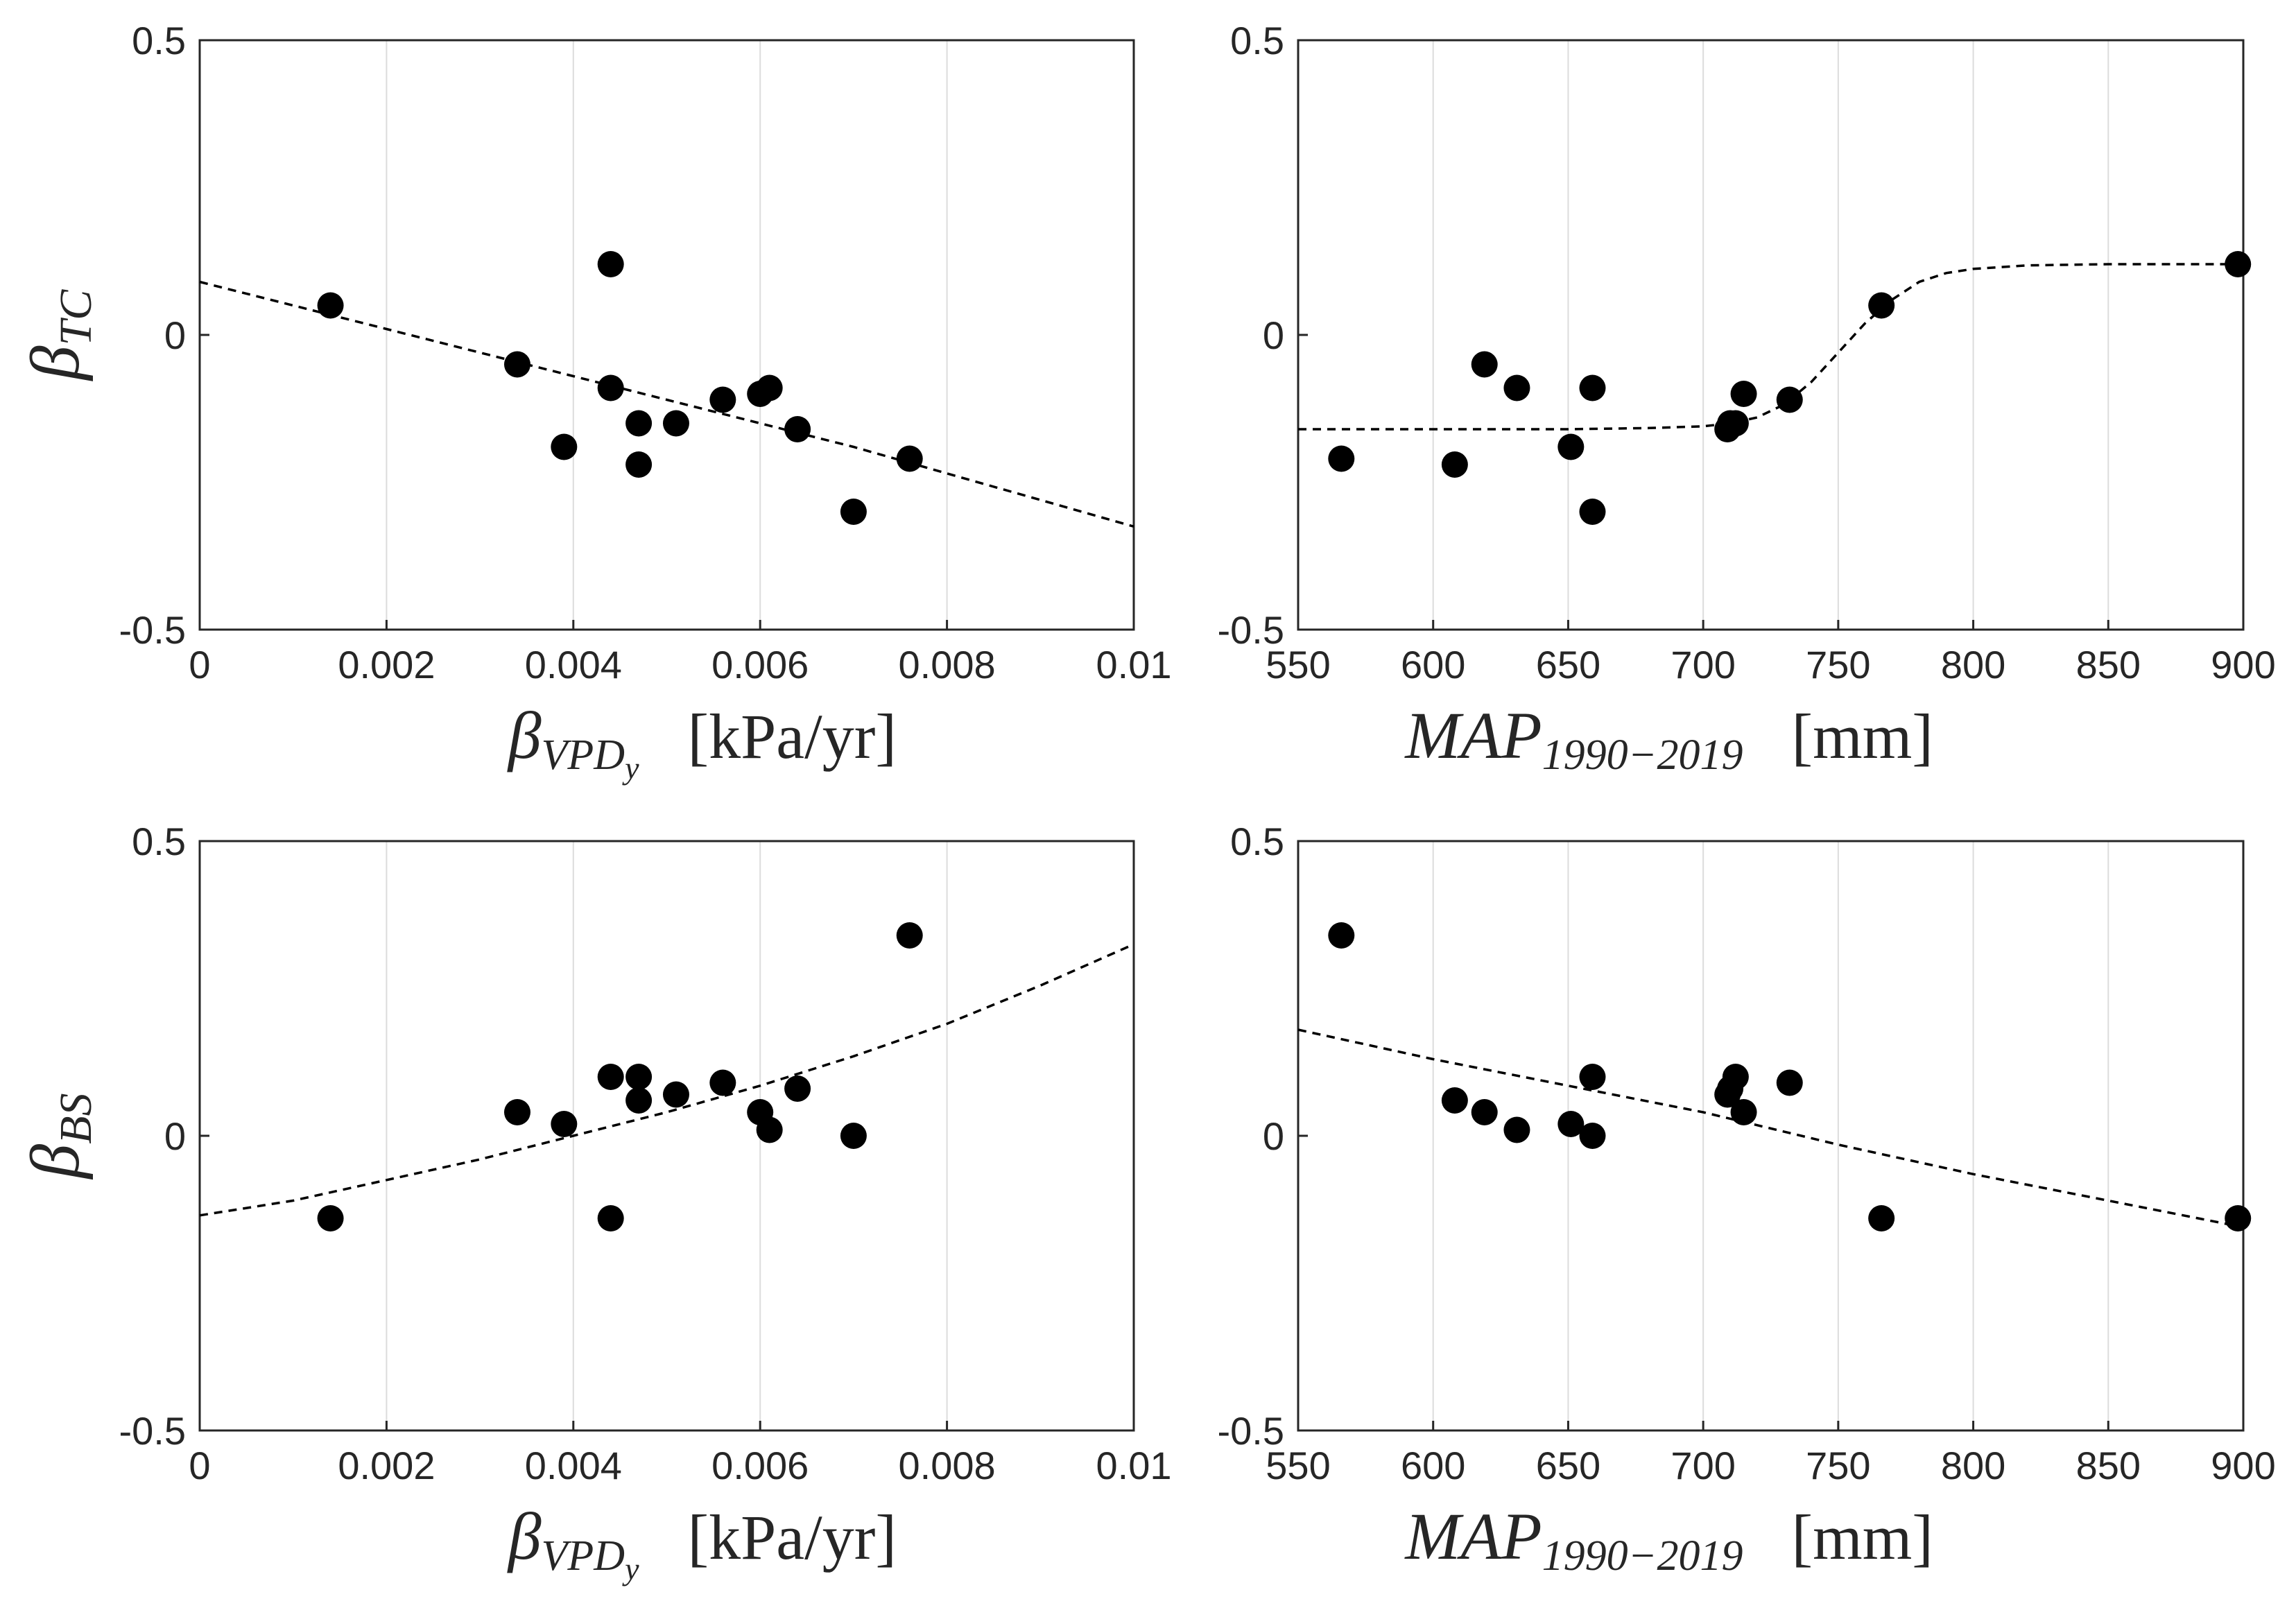  I want to click on x-axis-symbol: MAP, so click(1473, 735).